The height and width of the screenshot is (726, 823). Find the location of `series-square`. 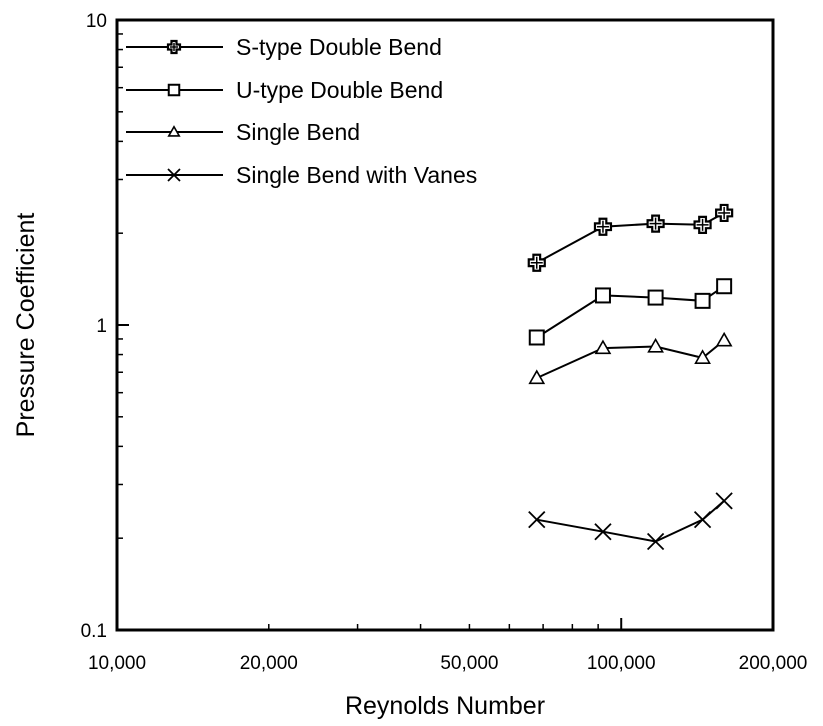

series-square is located at coordinates (630, 312).